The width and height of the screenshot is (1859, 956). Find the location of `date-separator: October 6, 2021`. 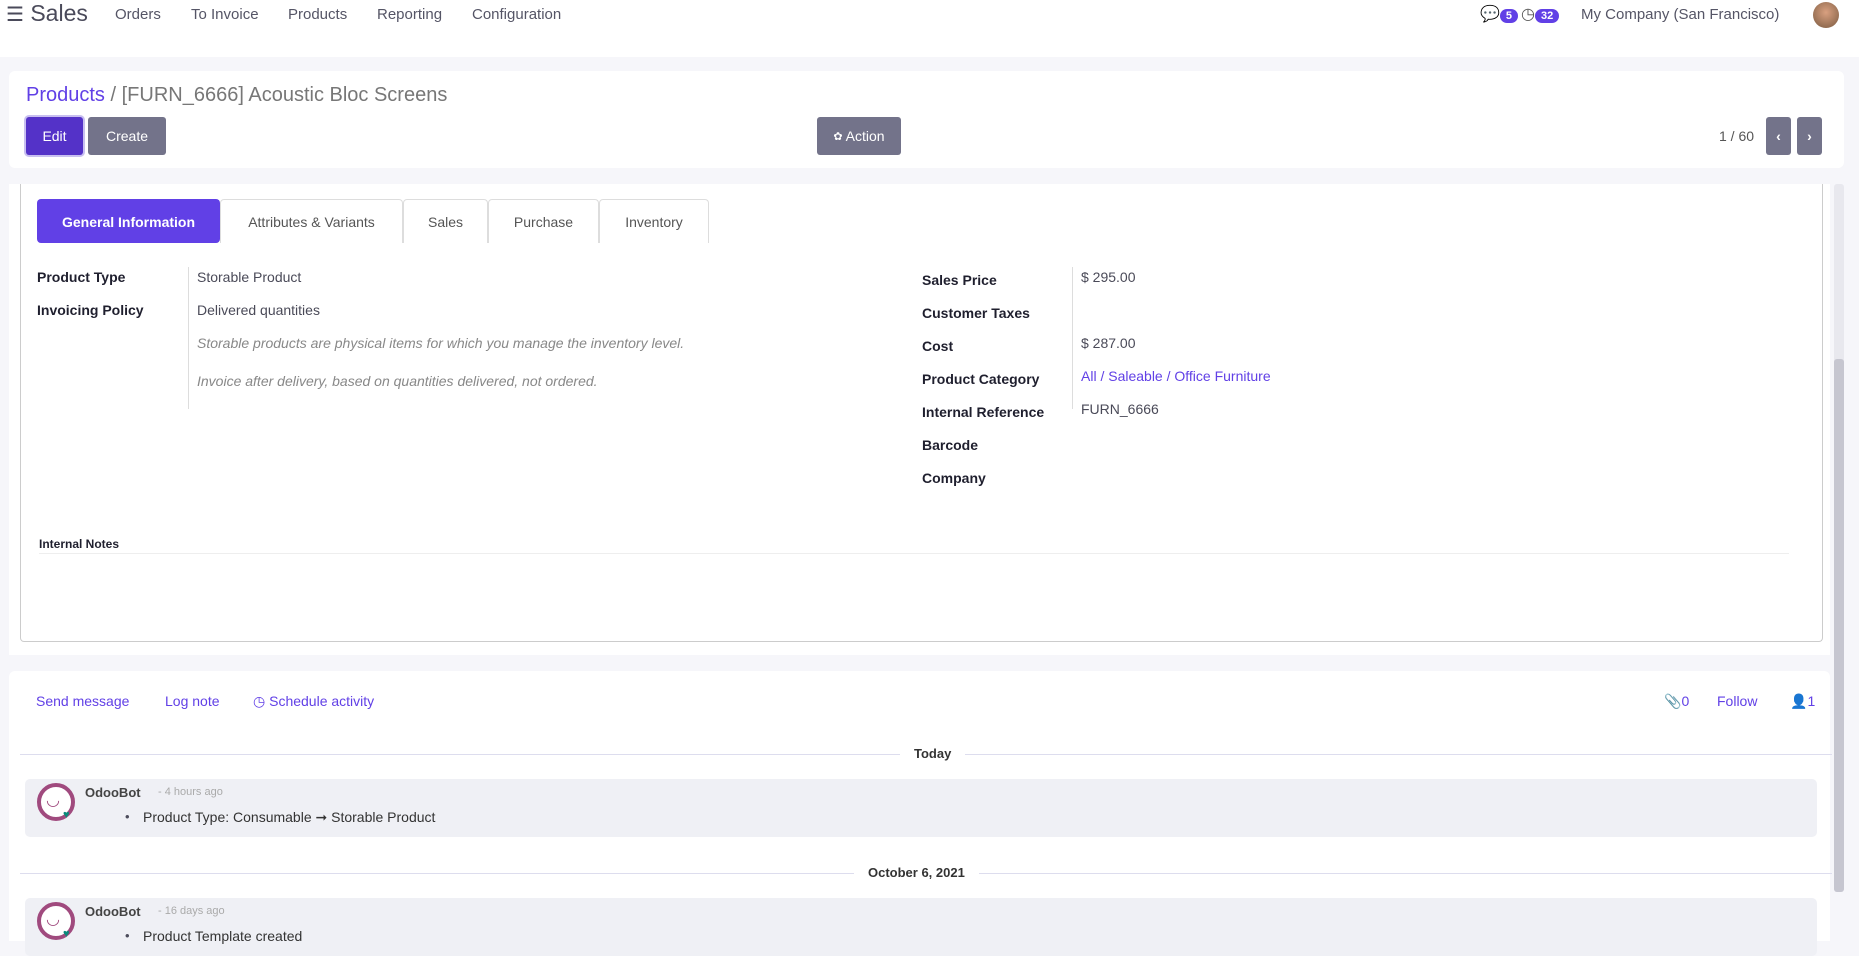

date-separator: October 6, 2021 is located at coordinates (916, 872).